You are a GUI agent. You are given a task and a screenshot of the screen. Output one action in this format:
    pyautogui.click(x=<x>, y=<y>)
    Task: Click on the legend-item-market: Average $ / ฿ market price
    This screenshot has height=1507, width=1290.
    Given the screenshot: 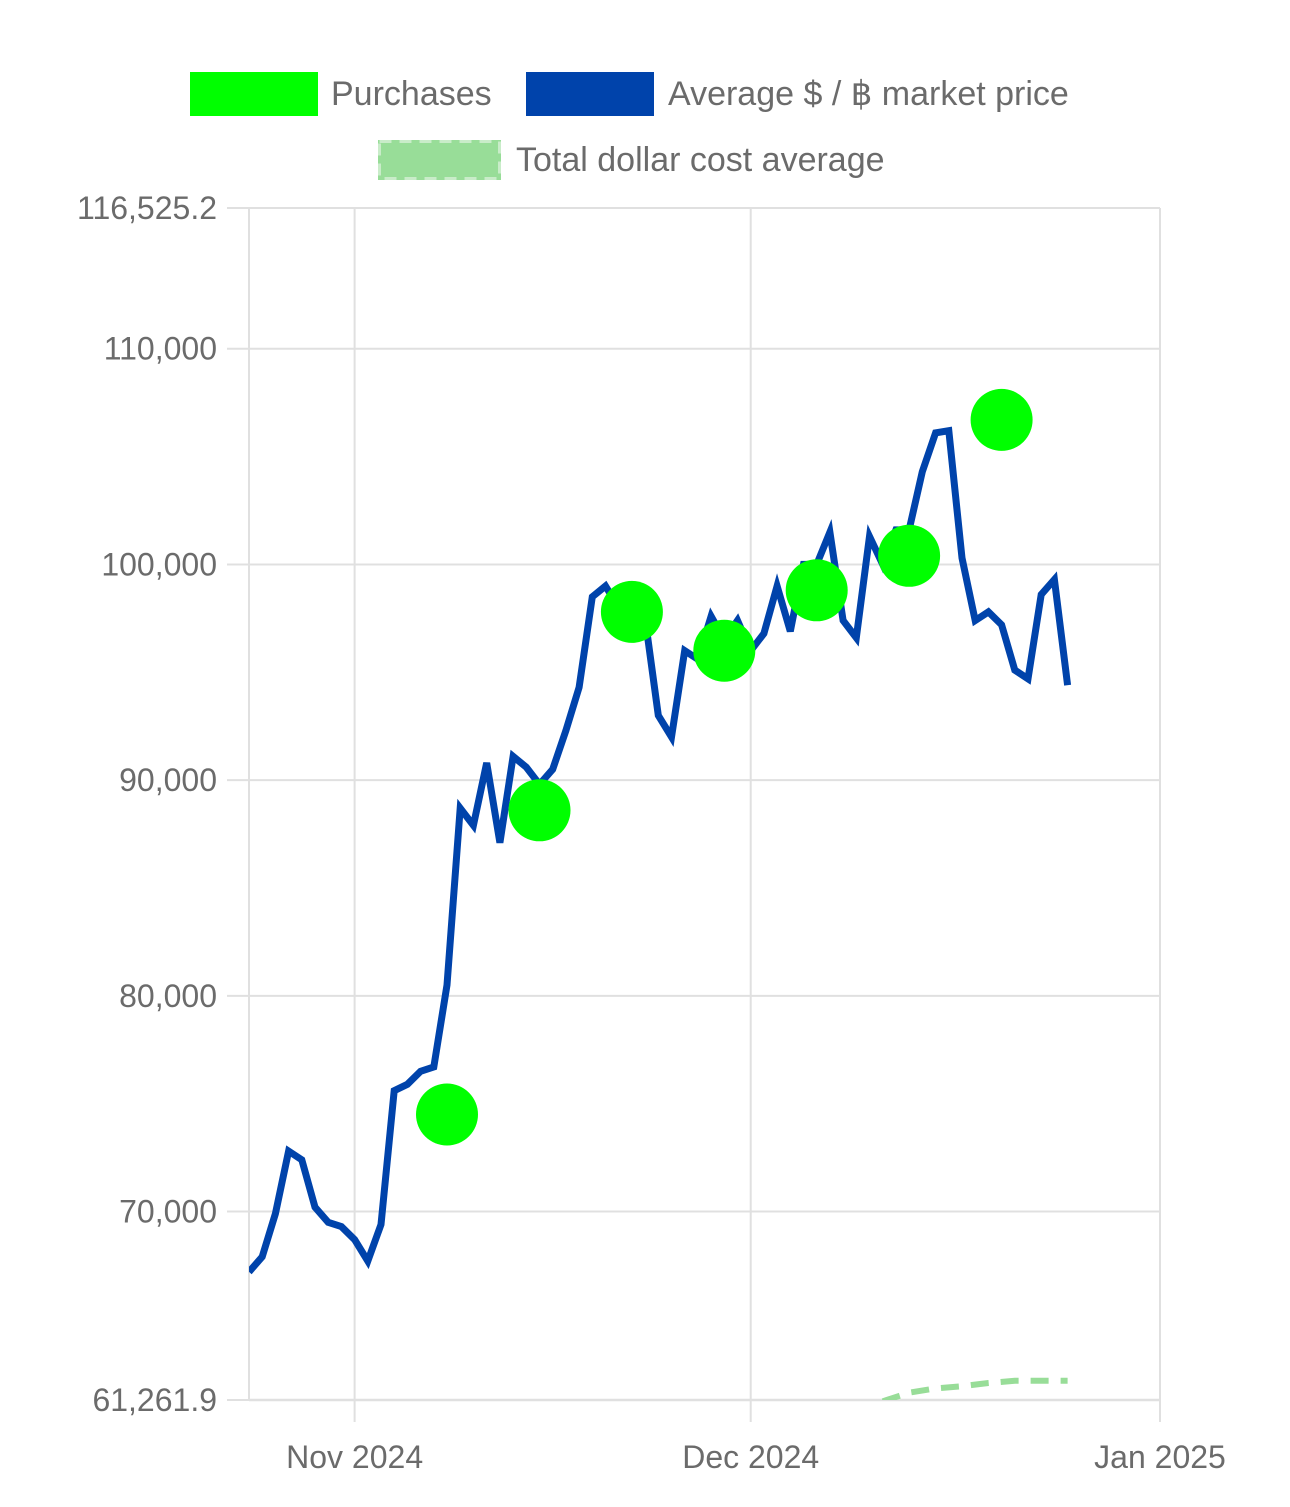 What is the action you would take?
    pyautogui.click(x=797, y=94)
    